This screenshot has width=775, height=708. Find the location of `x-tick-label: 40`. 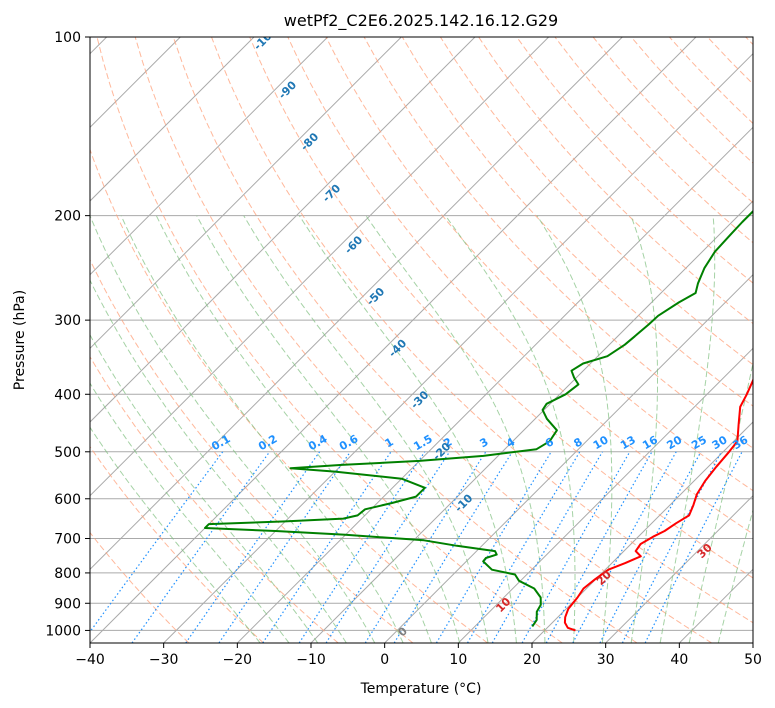

x-tick-label: 40 is located at coordinates (679, 660).